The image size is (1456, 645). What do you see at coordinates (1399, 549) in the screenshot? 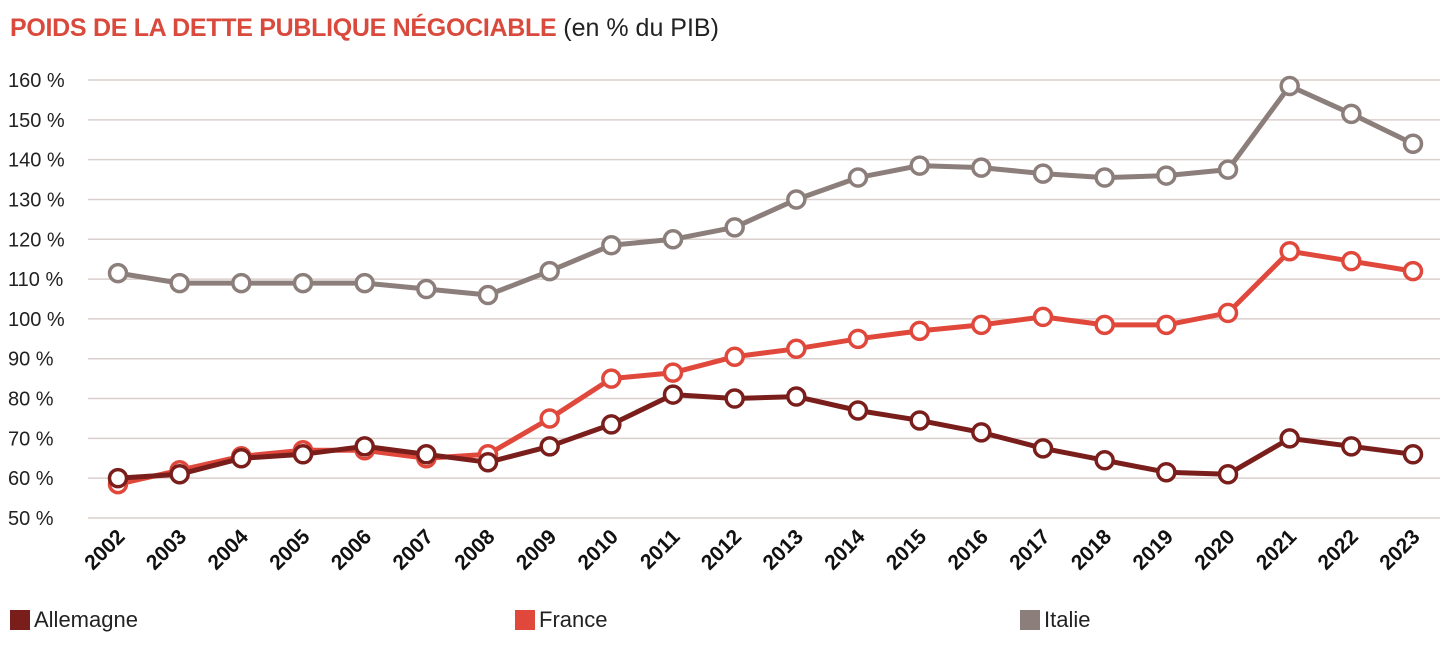
I see `x-tick-label: 2023` at bounding box center [1399, 549].